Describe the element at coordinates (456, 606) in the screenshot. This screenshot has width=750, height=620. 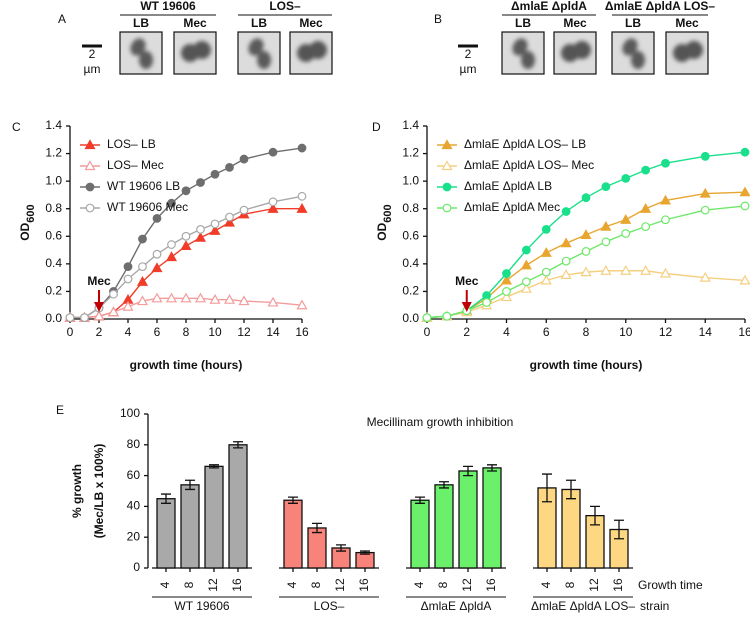
I see `group-label: ΔmlaE ΔpldA` at that location.